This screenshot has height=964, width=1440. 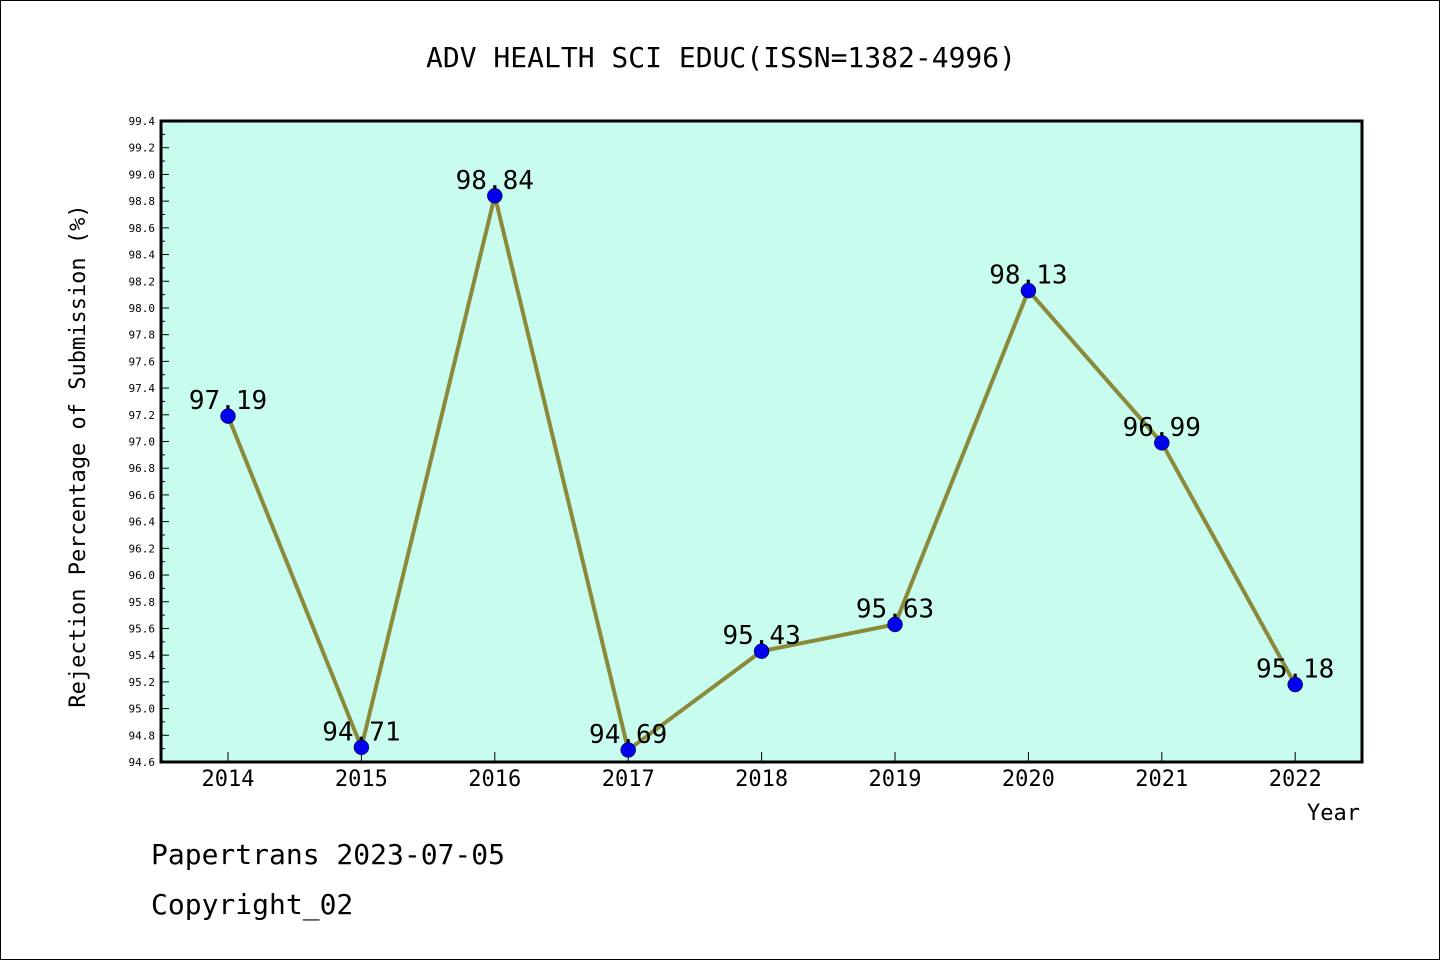 I want to click on data-point-2021, so click(x=1162, y=443).